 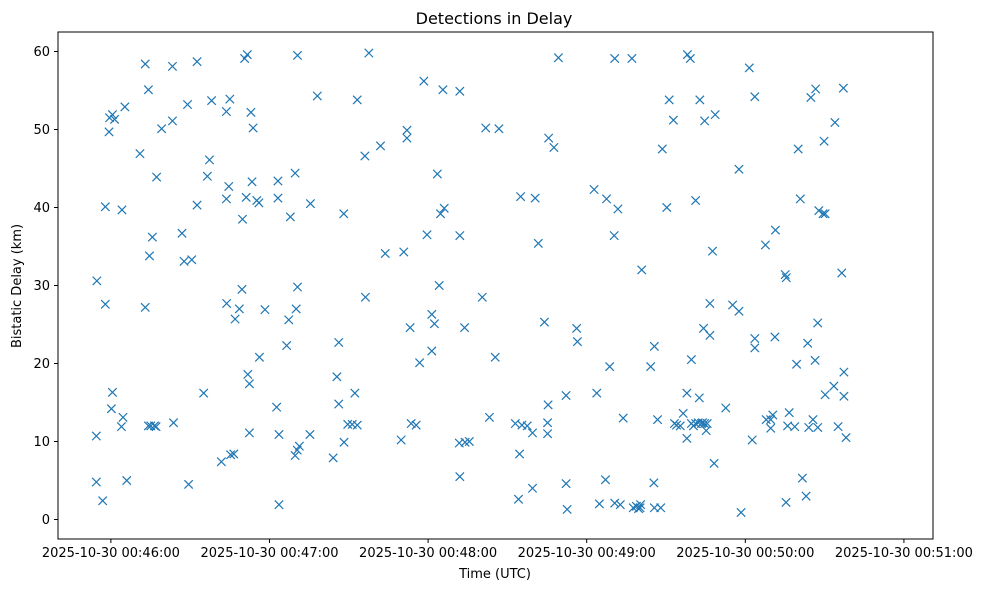 What do you see at coordinates (41, 52) in the screenshot?
I see `y-tick-label: 60` at bounding box center [41, 52].